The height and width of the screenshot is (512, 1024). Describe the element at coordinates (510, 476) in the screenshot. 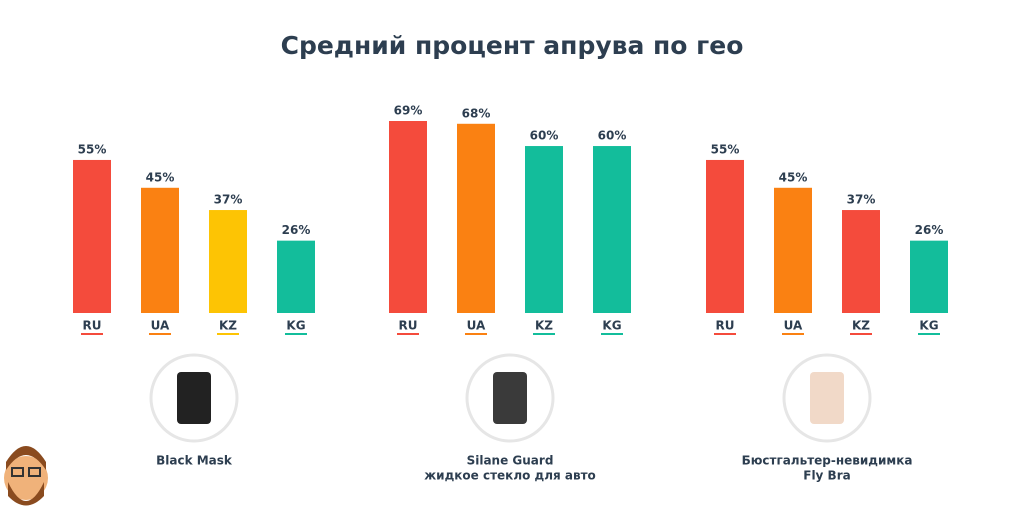

I see `product-caption: жидкое стекло для авто` at that location.